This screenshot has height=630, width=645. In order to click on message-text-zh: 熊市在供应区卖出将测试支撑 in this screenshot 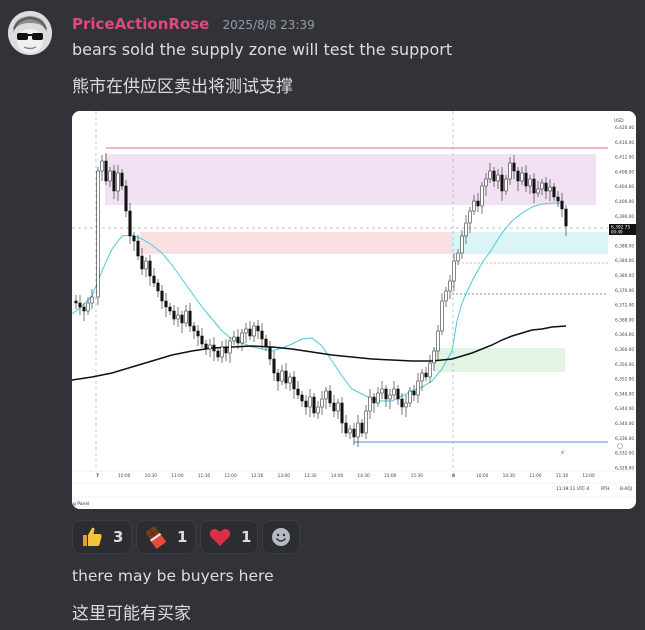, I will do `click(182, 87)`.